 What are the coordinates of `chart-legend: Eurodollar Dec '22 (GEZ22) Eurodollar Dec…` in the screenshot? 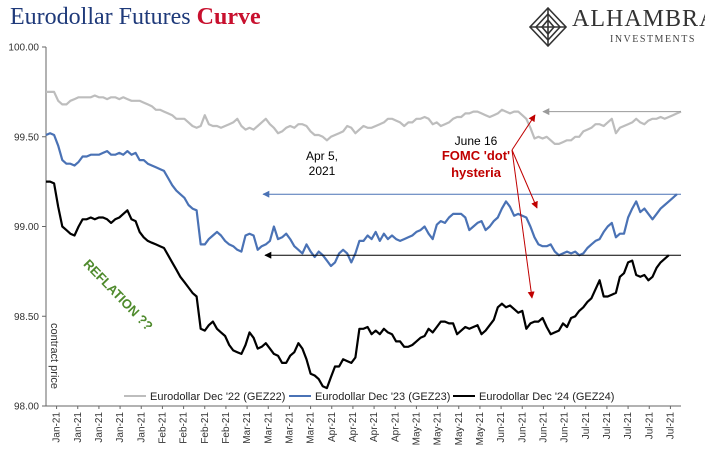 It's located at (369, 397).